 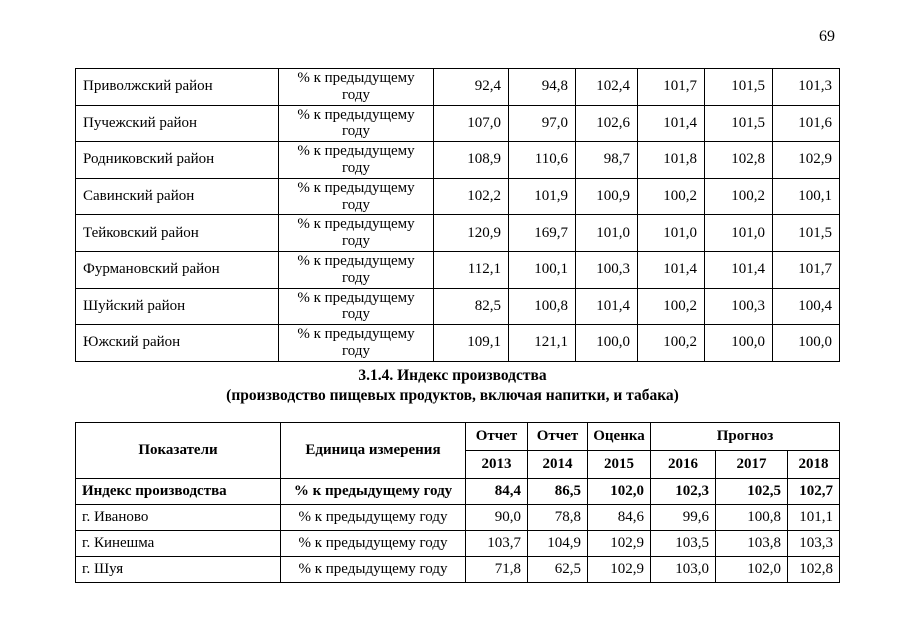 What do you see at coordinates (542, 87) in the screenshot?
I see `value-cell: 94,8` at bounding box center [542, 87].